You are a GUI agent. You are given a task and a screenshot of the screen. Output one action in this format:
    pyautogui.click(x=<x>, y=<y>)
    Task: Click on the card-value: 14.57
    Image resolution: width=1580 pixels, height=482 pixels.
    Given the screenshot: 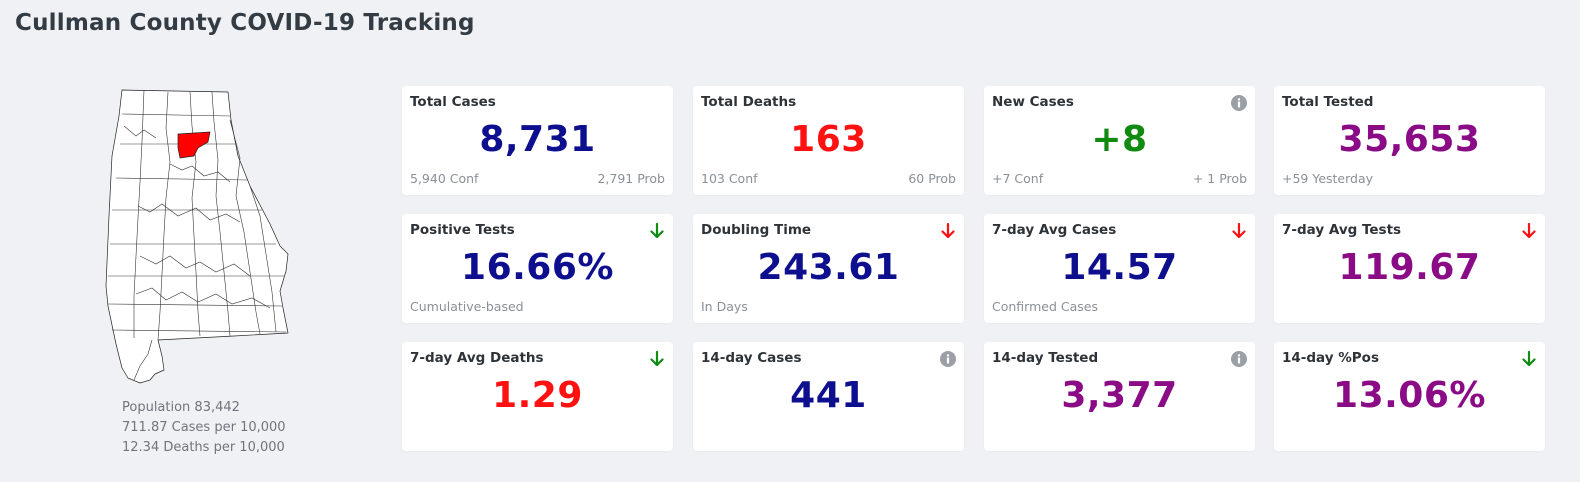 What is the action you would take?
    pyautogui.click(x=1119, y=267)
    